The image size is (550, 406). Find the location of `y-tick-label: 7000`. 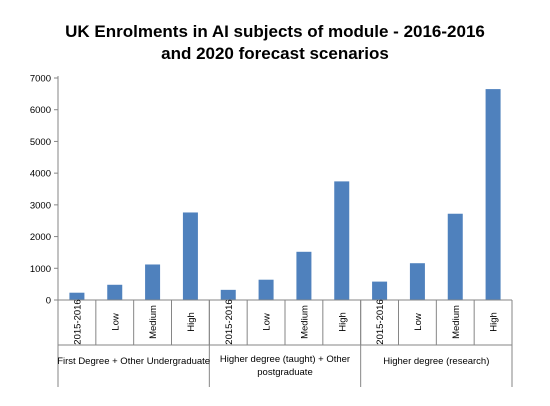

y-tick-label: 7000 is located at coordinates (40, 79).